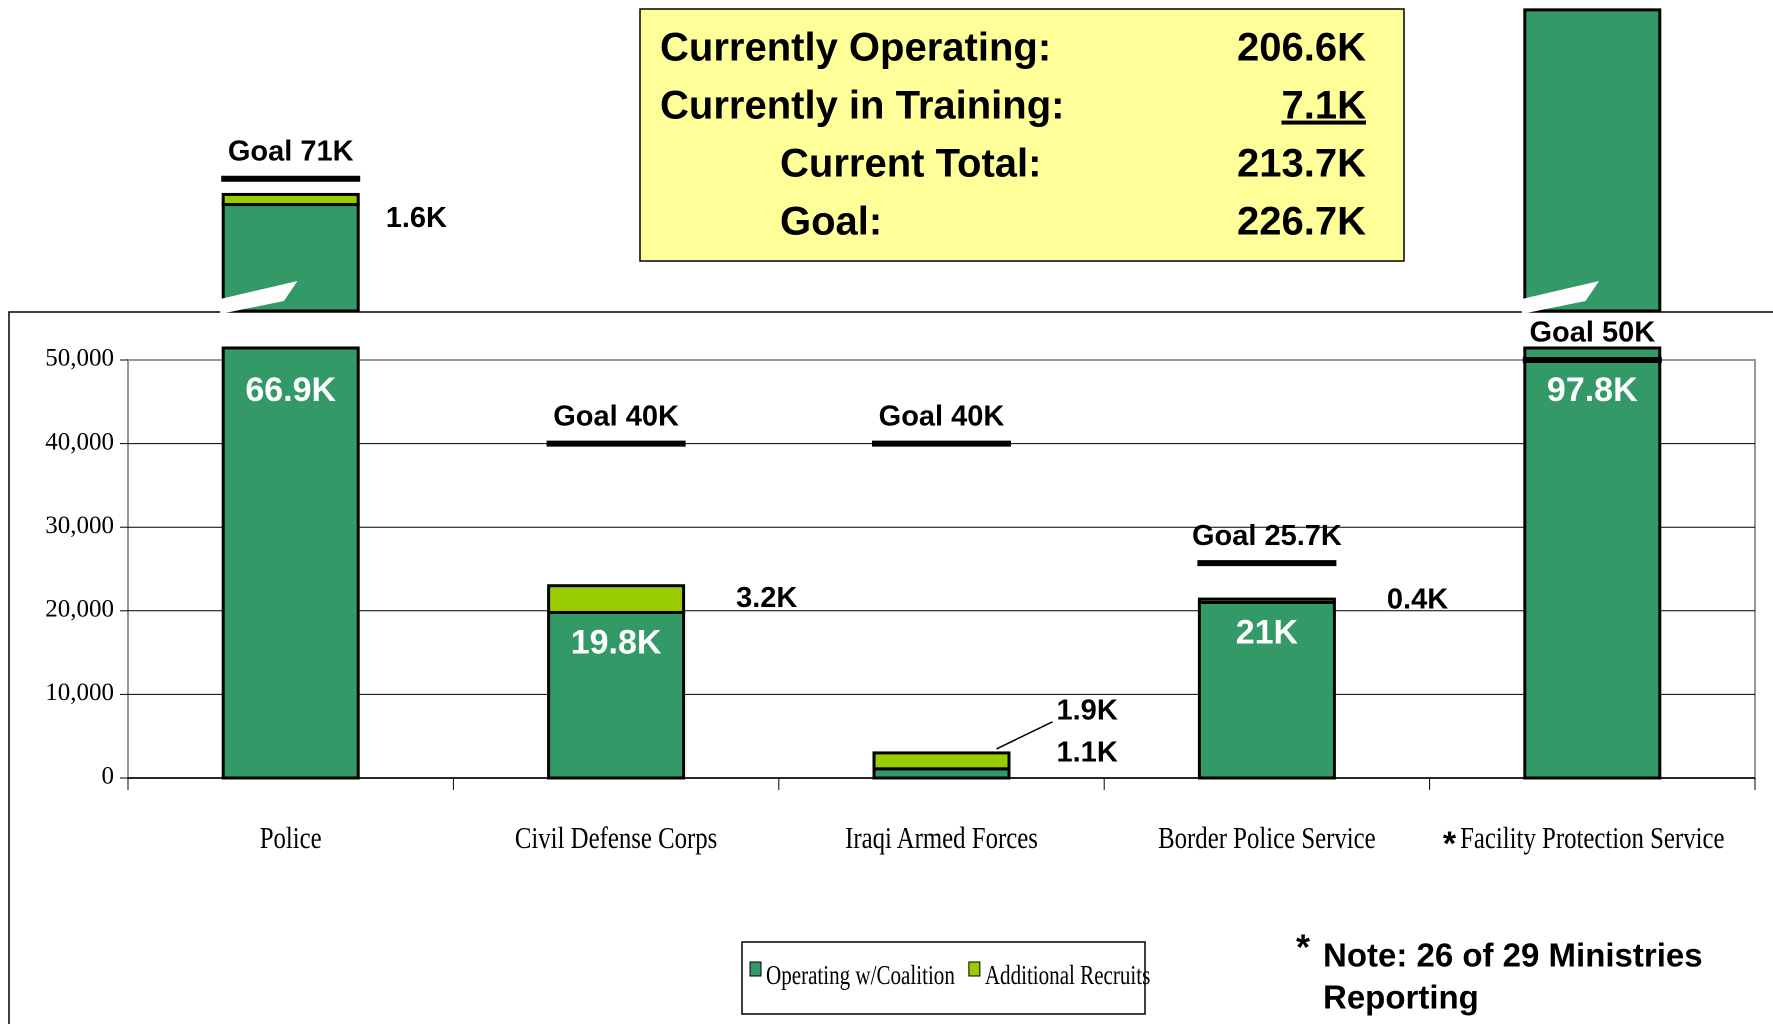 The image size is (1773, 1024). What do you see at coordinates (79, 525) in the screenshot?
I see `y-tick-label: 30,000` at bounding box center [79, 525].